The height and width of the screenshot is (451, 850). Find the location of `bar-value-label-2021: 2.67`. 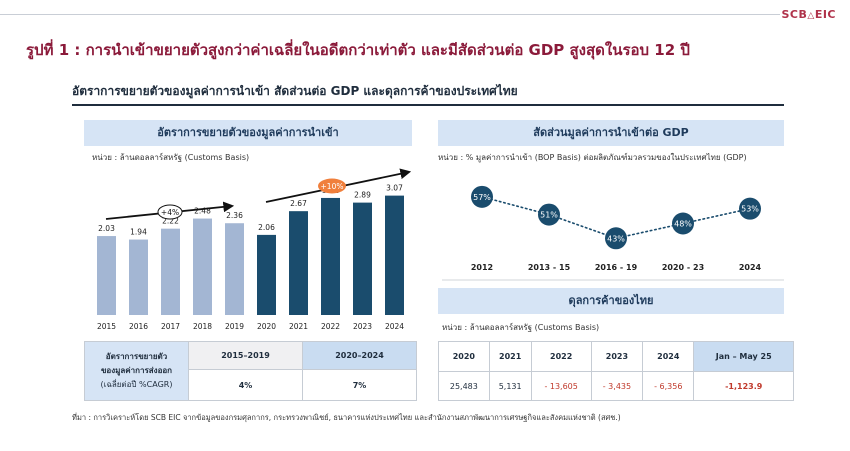

bar-value-label-2021: 2.67 is located at coordinates (298, 203).